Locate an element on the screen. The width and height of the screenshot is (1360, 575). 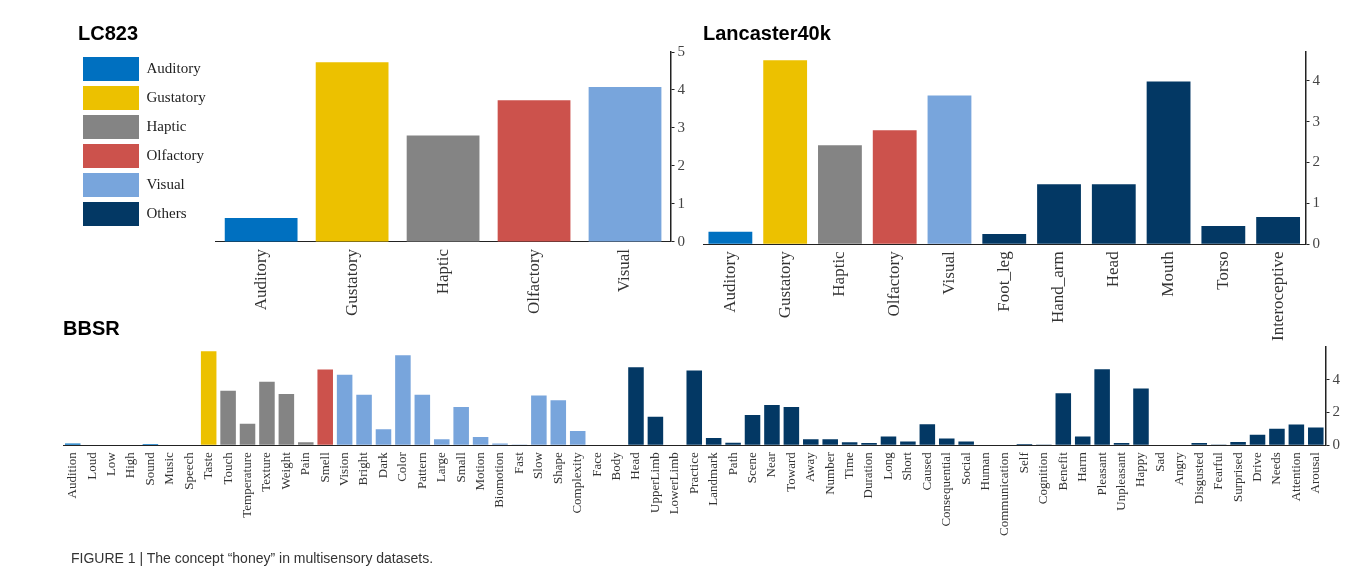
x-tick-label: Arousal is located at coordinates (1315, 472).